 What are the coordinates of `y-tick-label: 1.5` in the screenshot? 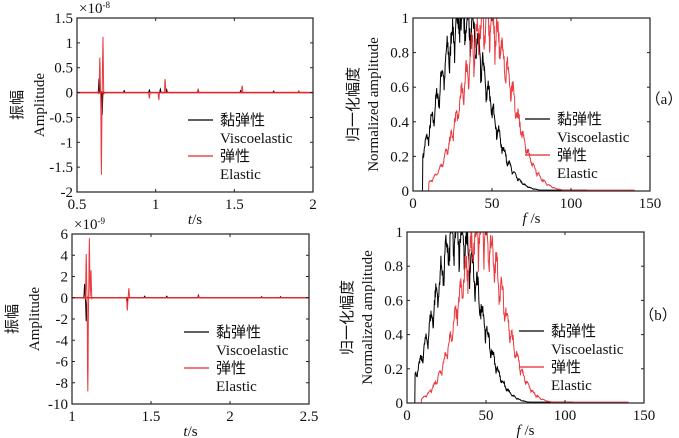 It's located at (63, 19).